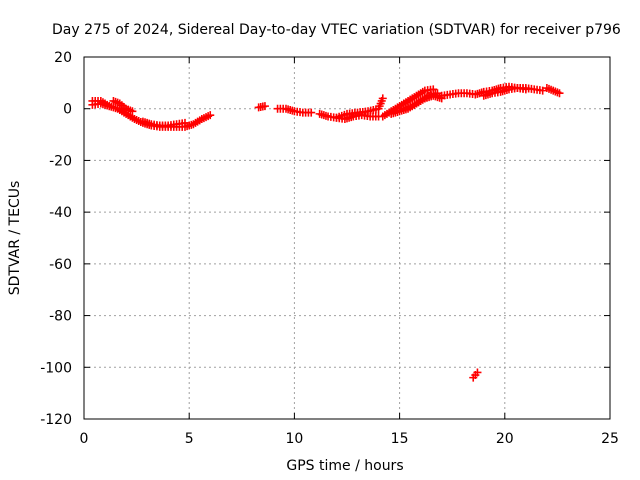 This screenshot has height=480, width=640. I want to click on series-arc7, so click(349, 116).